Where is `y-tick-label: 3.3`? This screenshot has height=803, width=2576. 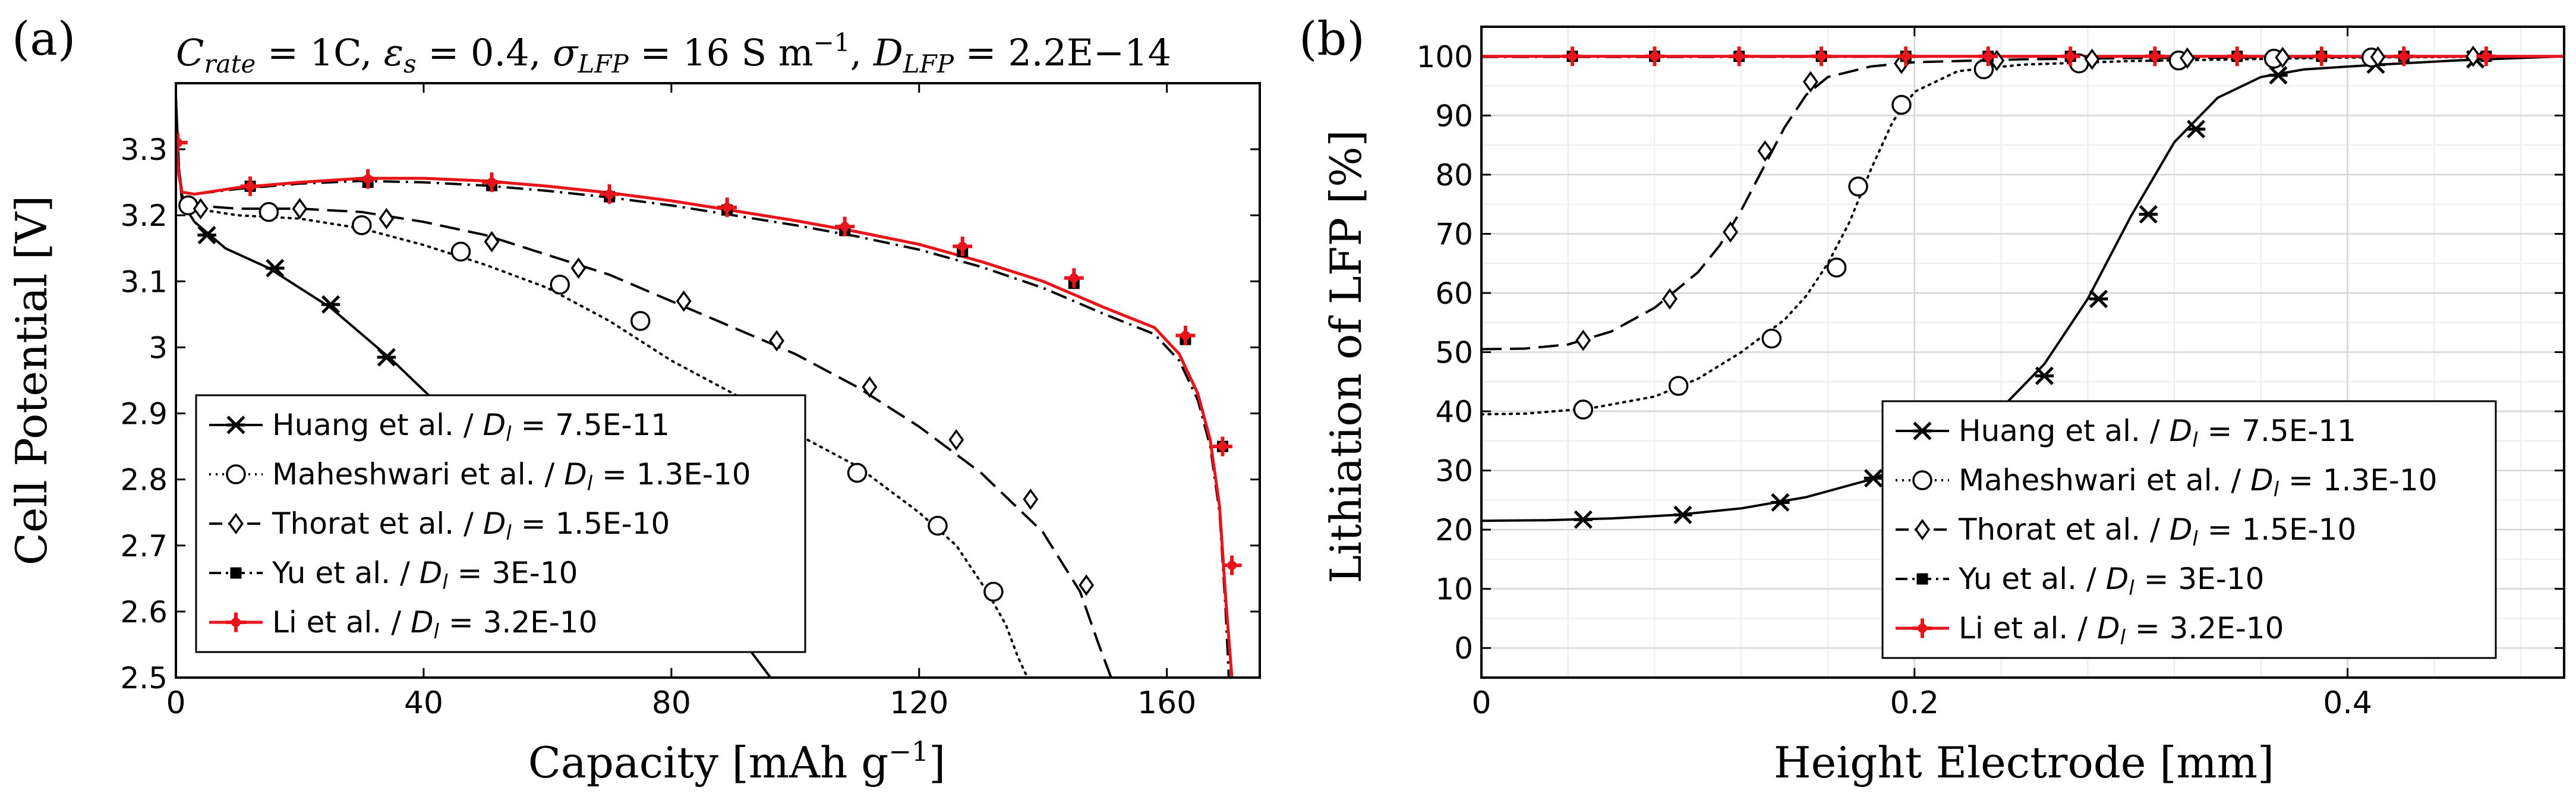
y-tick-label: 3.3 is located at coordinates (144, 150).